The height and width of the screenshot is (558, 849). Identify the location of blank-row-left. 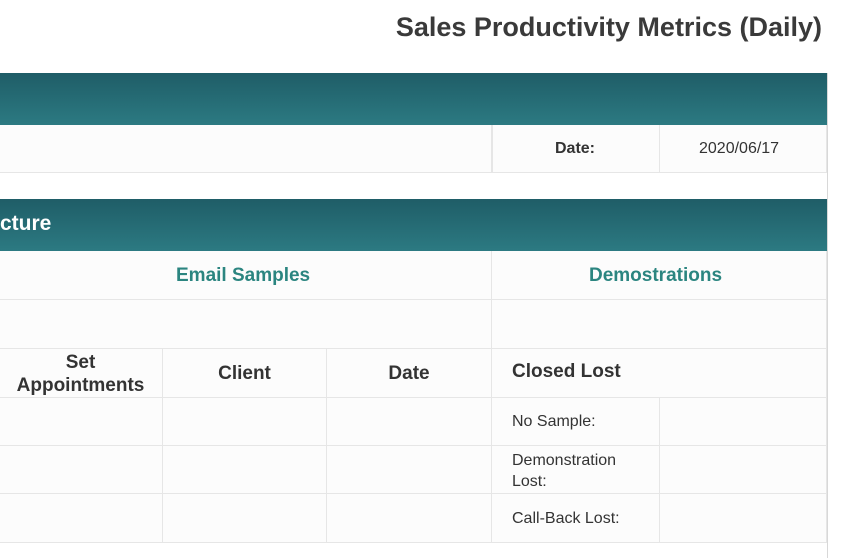
(246, 324).